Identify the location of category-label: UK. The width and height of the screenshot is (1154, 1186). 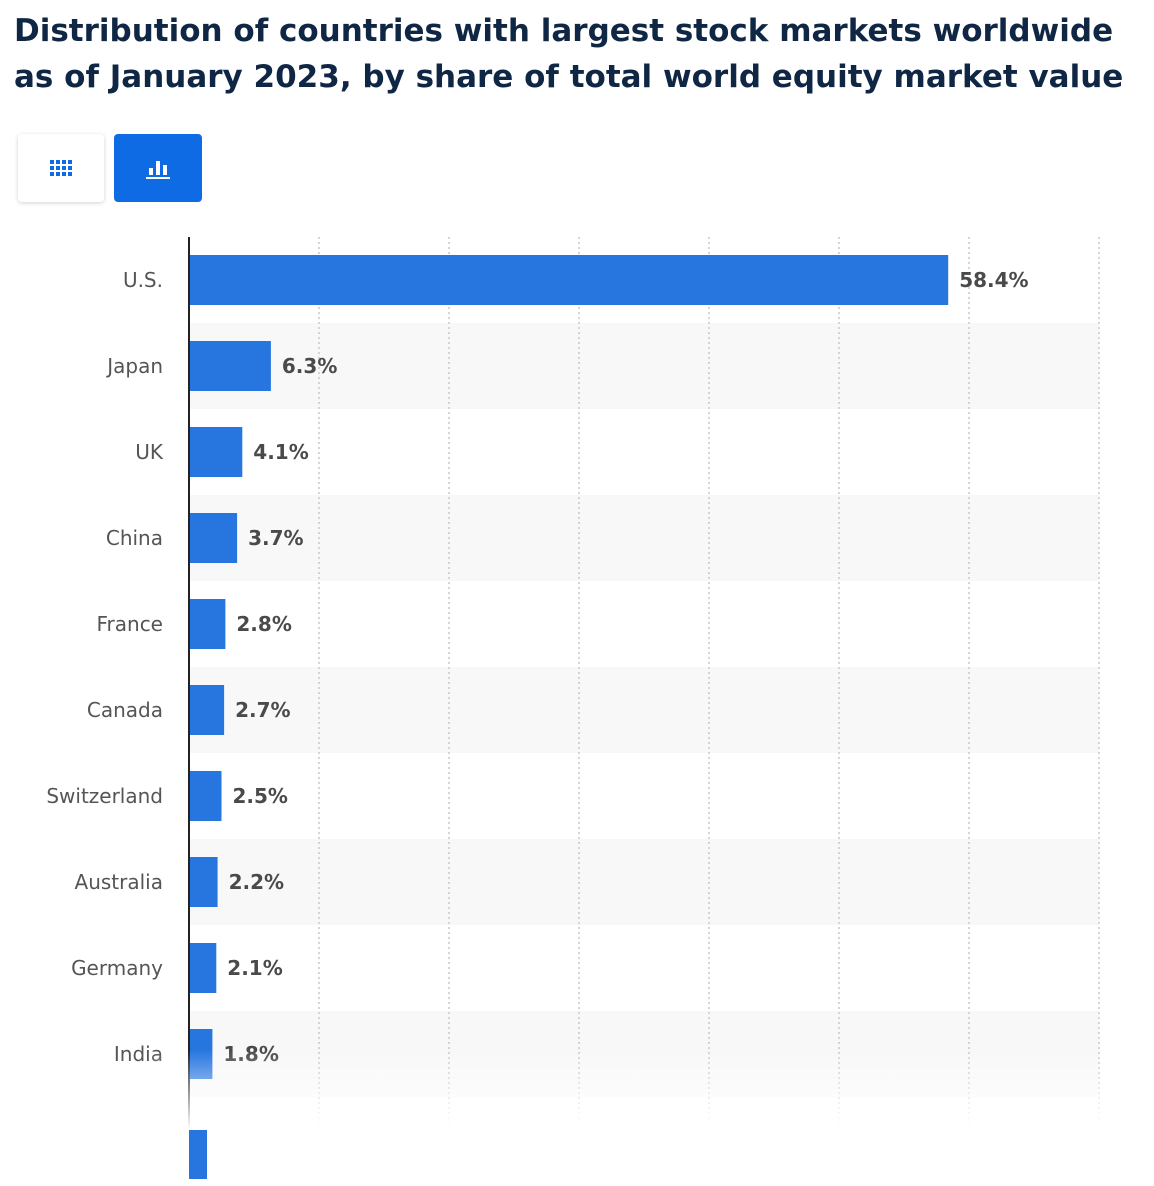
(149, 452).